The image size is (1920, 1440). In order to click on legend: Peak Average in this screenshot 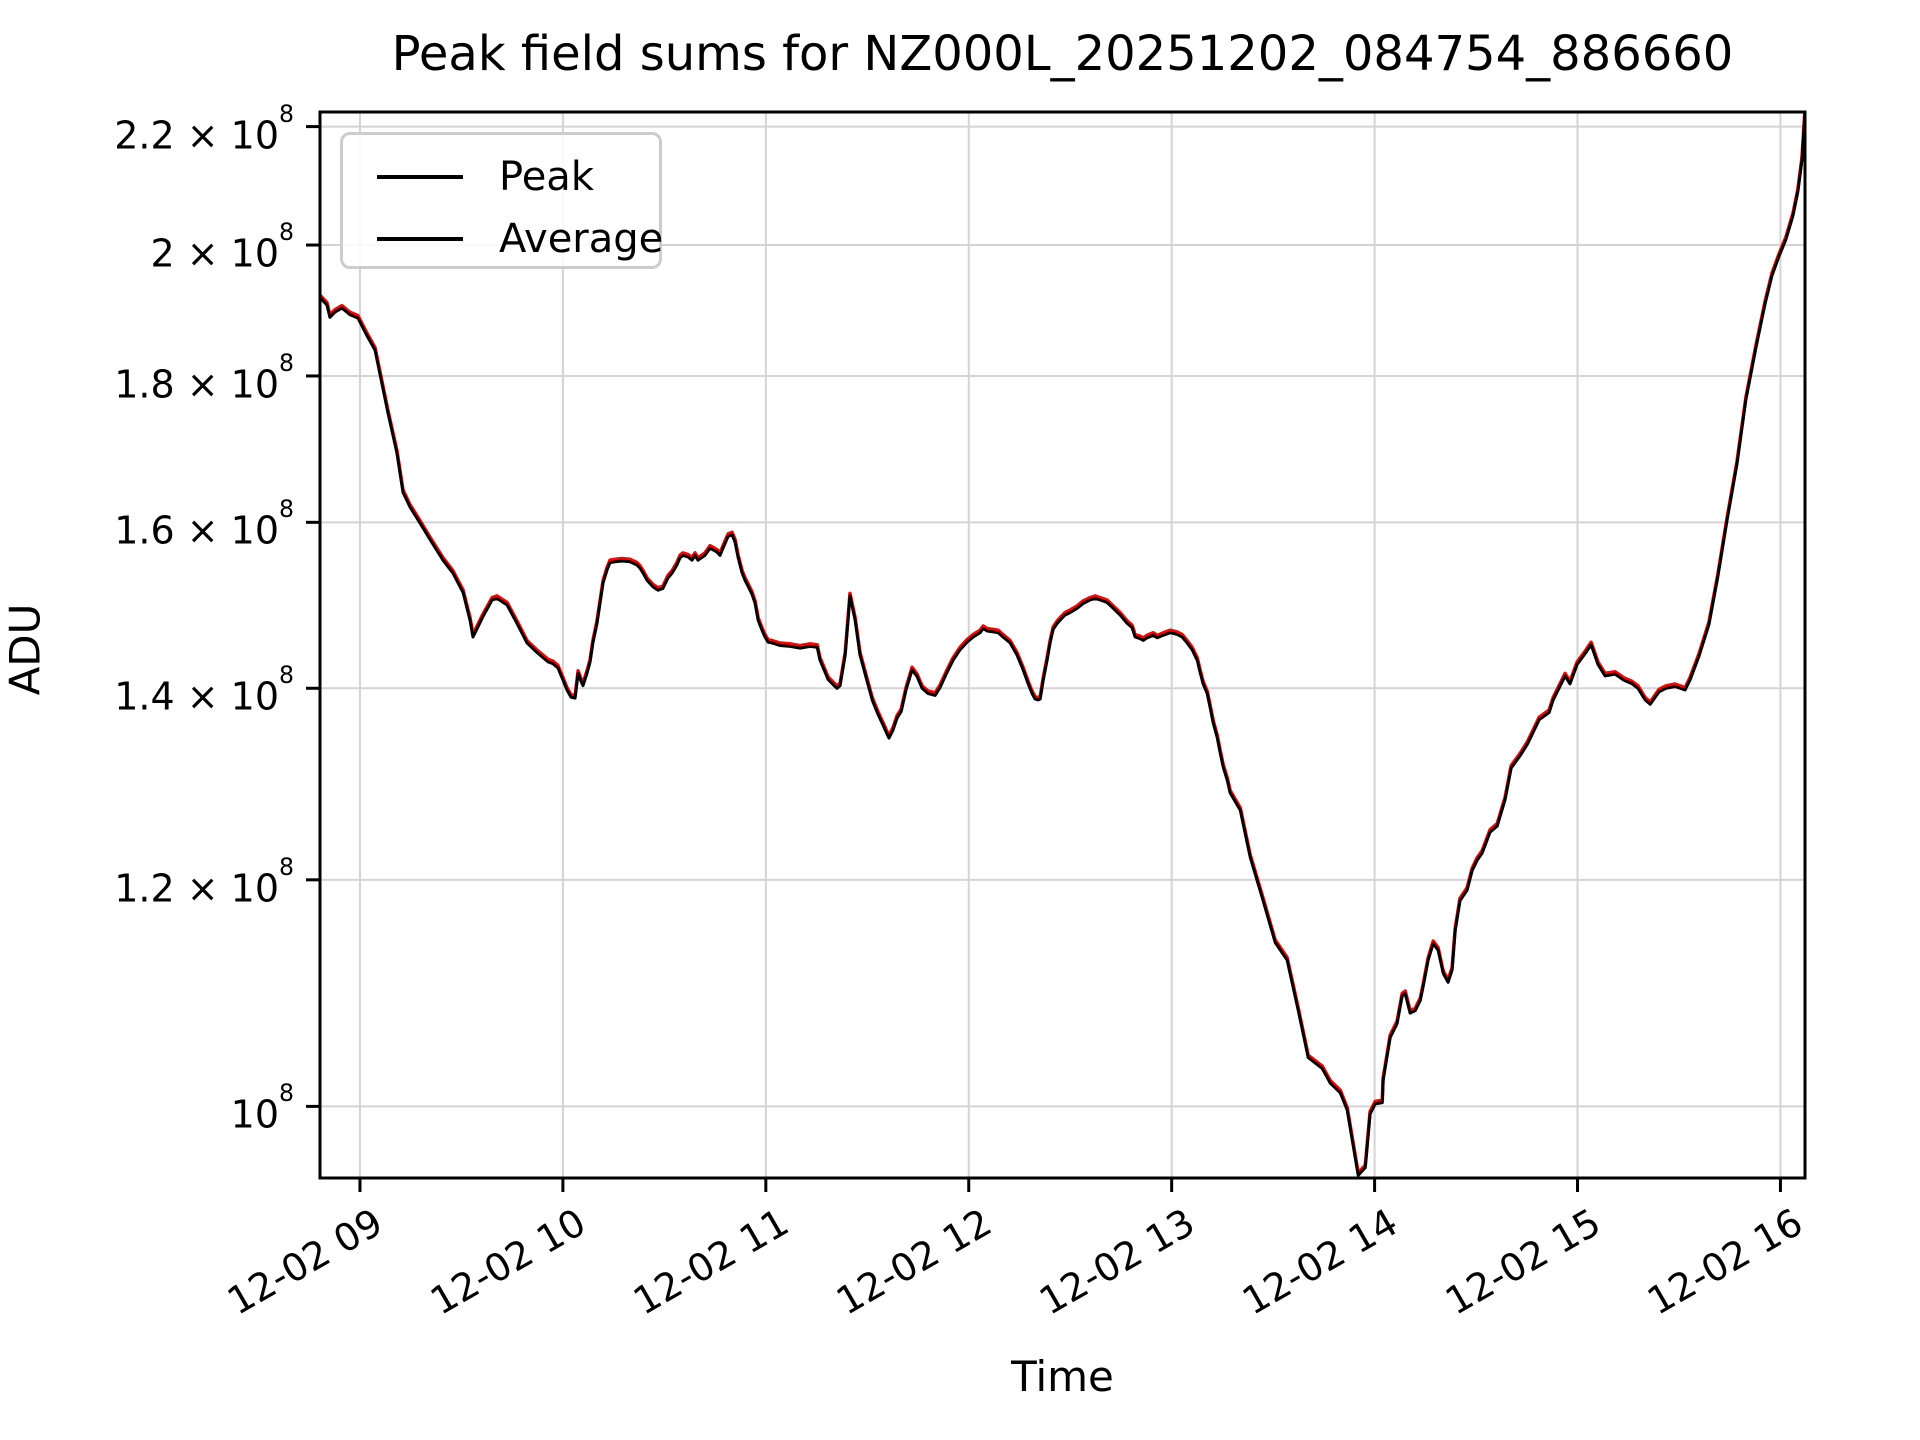, I will do `click(501, 200)`.